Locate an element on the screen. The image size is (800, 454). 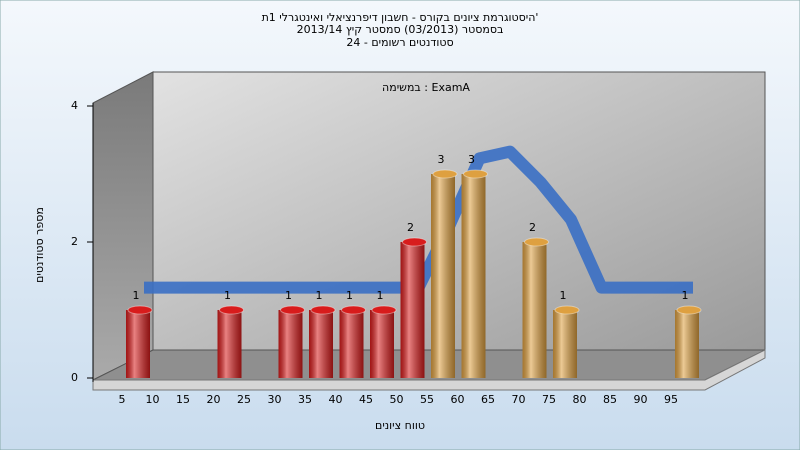
x-tick-label: 10 is located at coordinates (153, 399).